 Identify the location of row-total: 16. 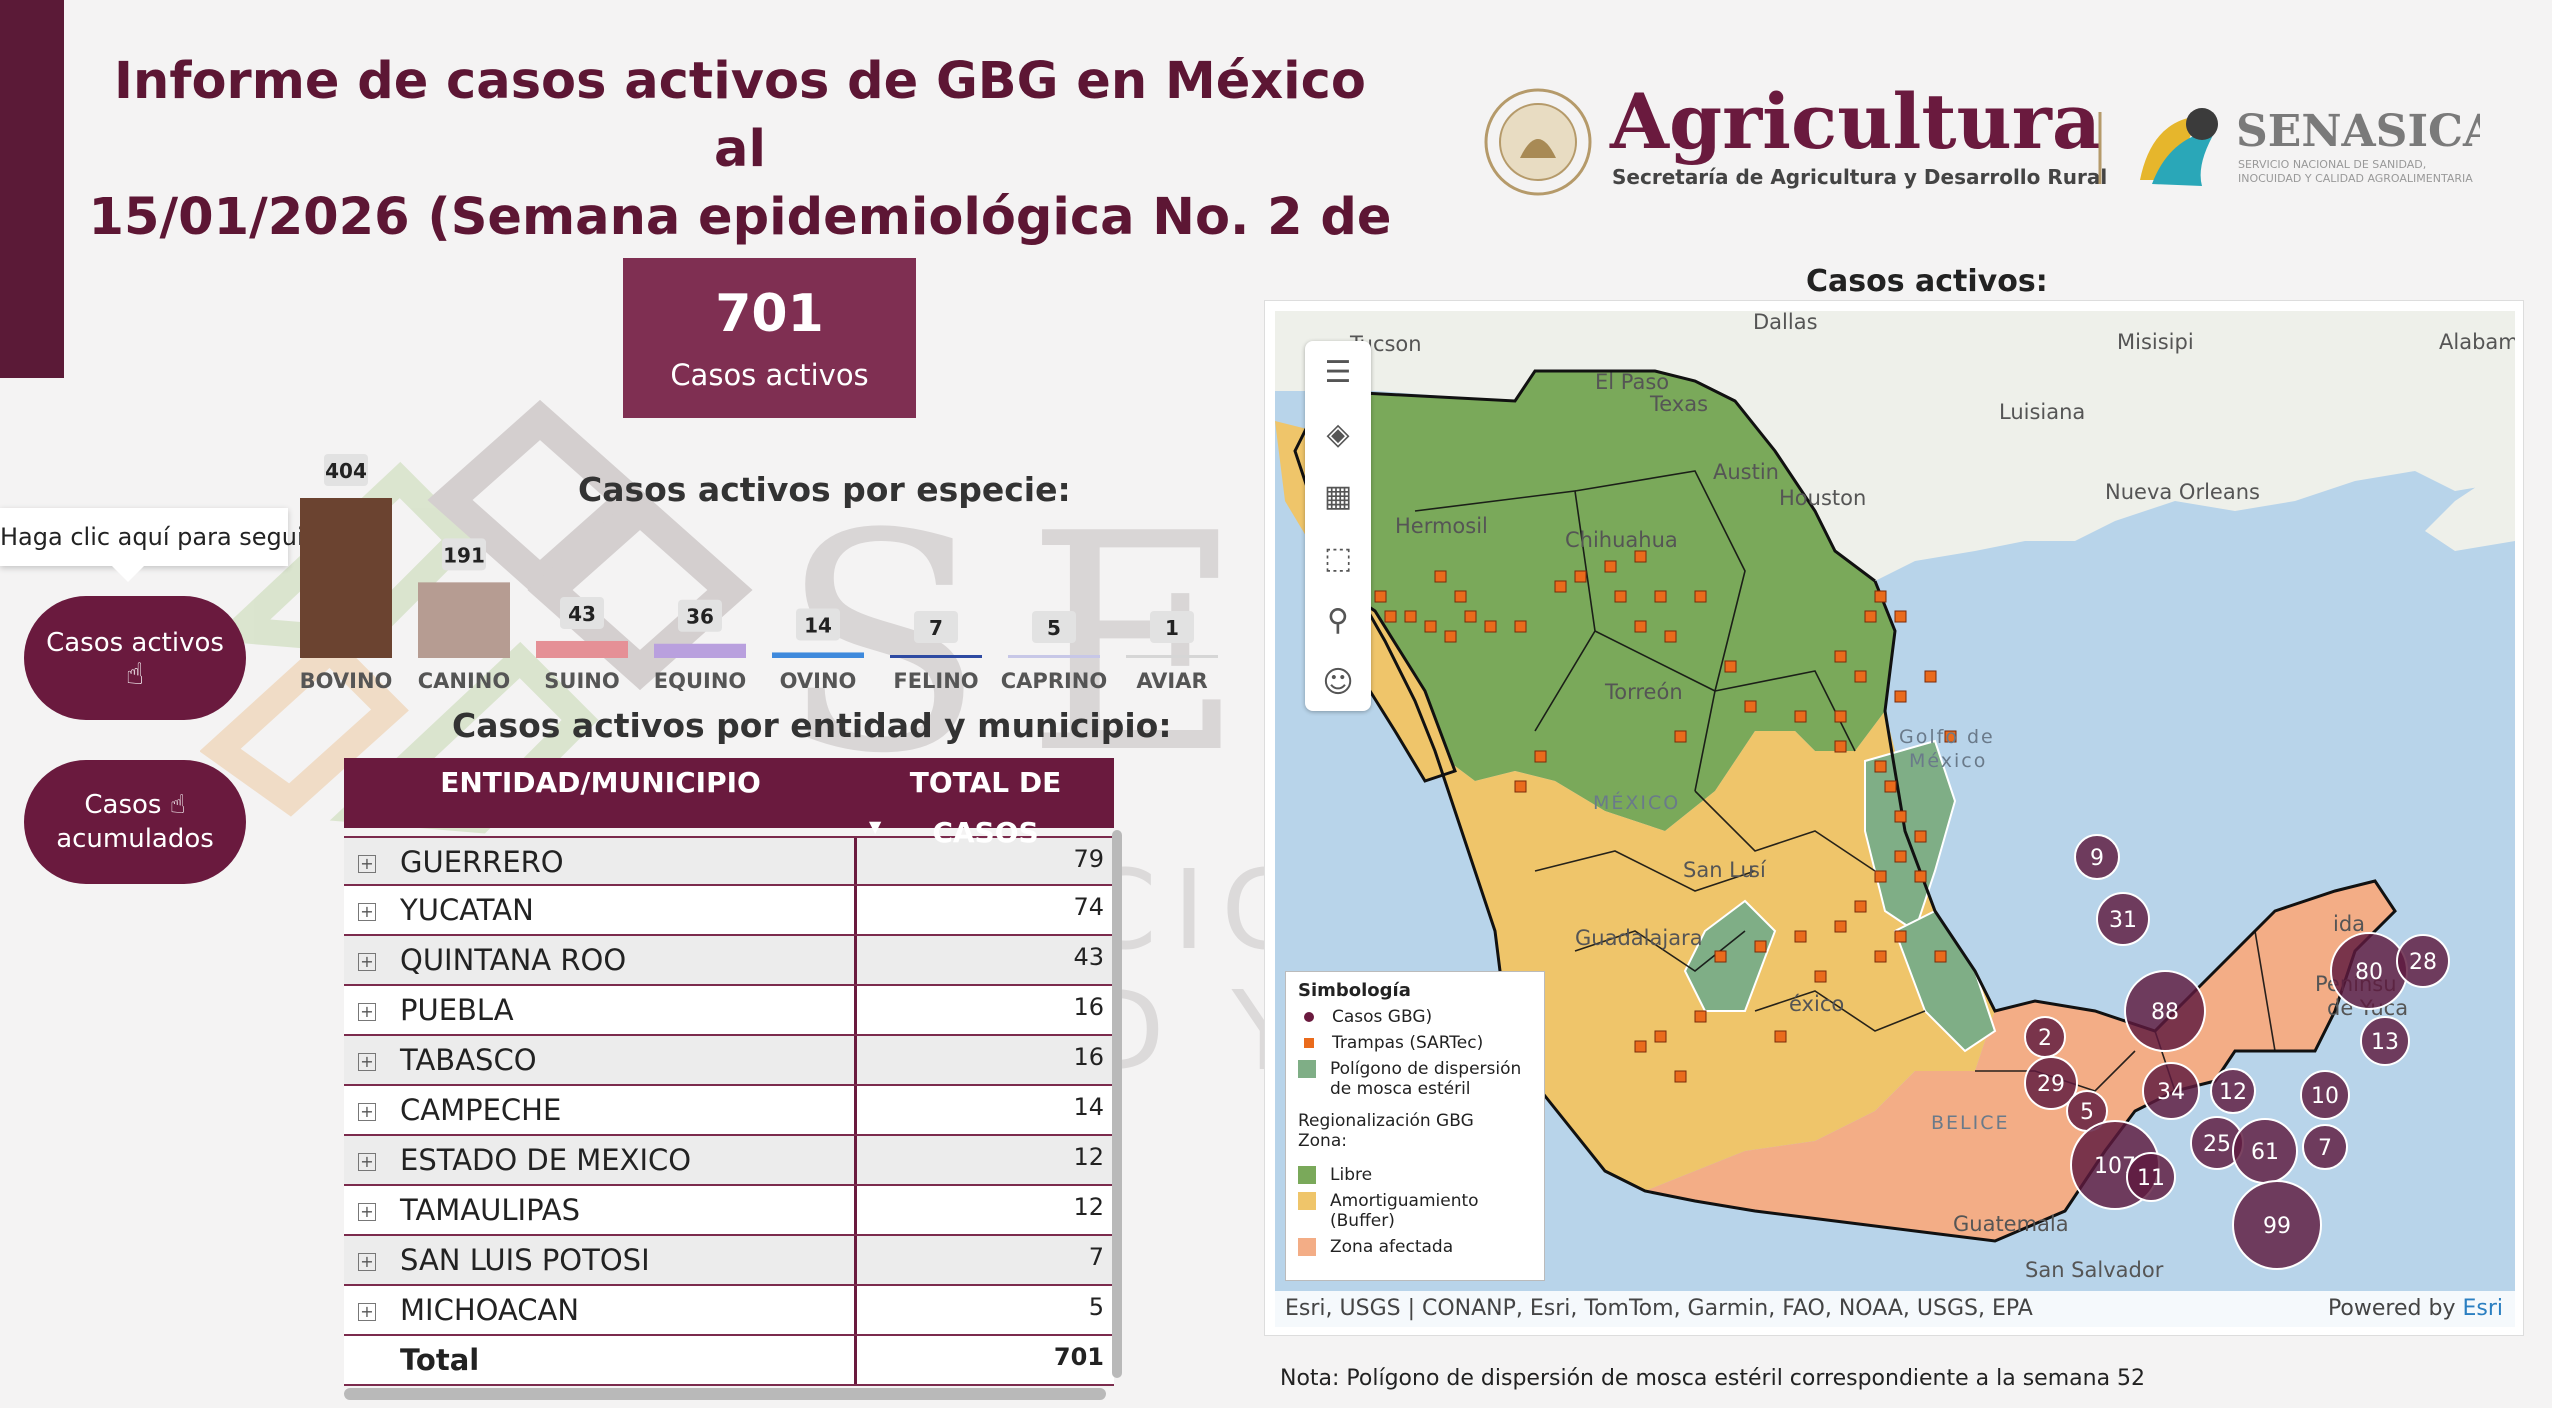
(1088, 1007).